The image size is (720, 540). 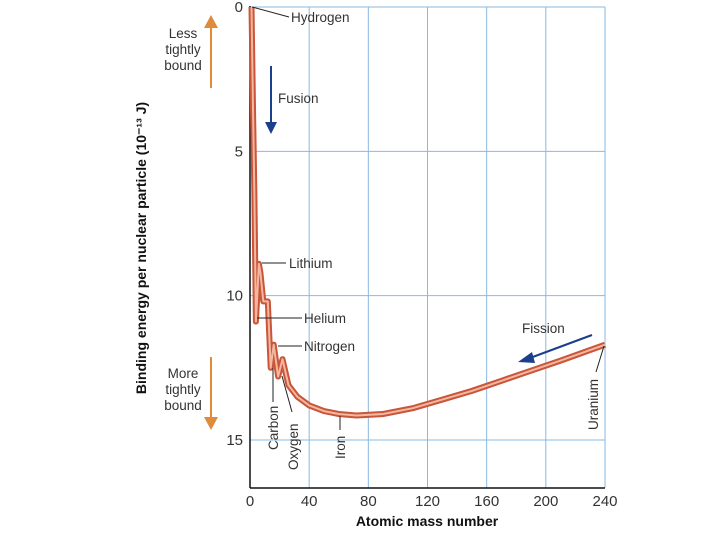 What do you see at coordinates (183, 405) in the screenshot?
I see `more-bound-line3: bound` at bounding box center [183, 405].